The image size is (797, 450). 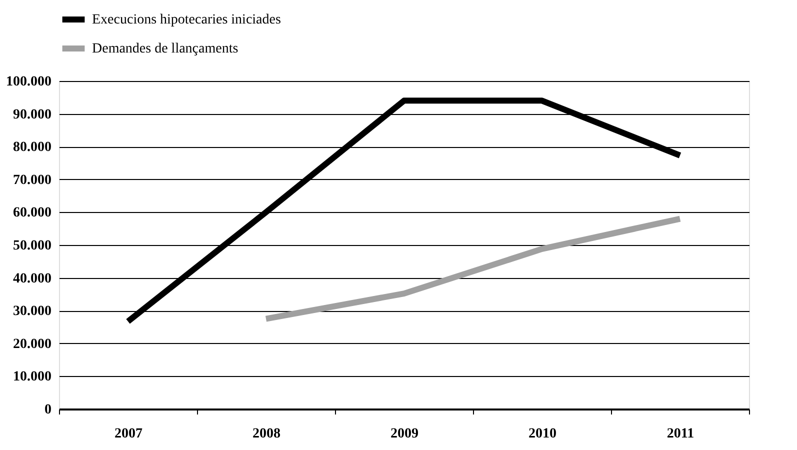 What do you see at coordinates (48, 410) in the screenshot?
I see `y-tick-label: 0` at bounding box center [48, 410].